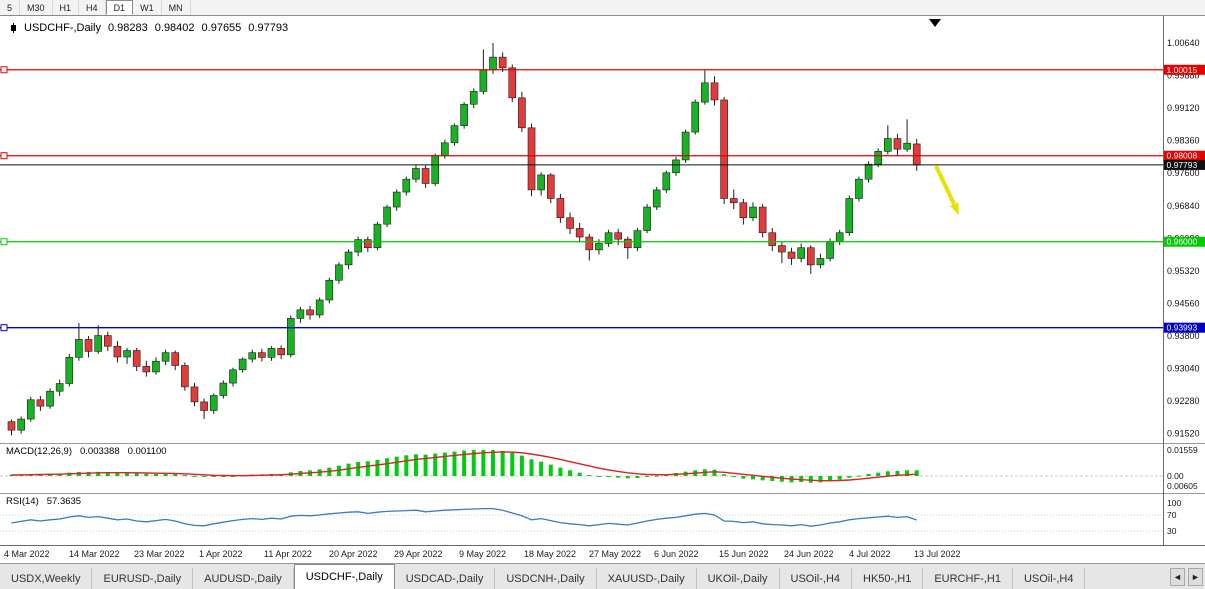 Image resolution: width=1205 pixels, height=589 pixels. What do you see at coordinates (10, 7) in the screenshot?
I see `timeframe-button-5: 5` at bounding box center [10, 7].